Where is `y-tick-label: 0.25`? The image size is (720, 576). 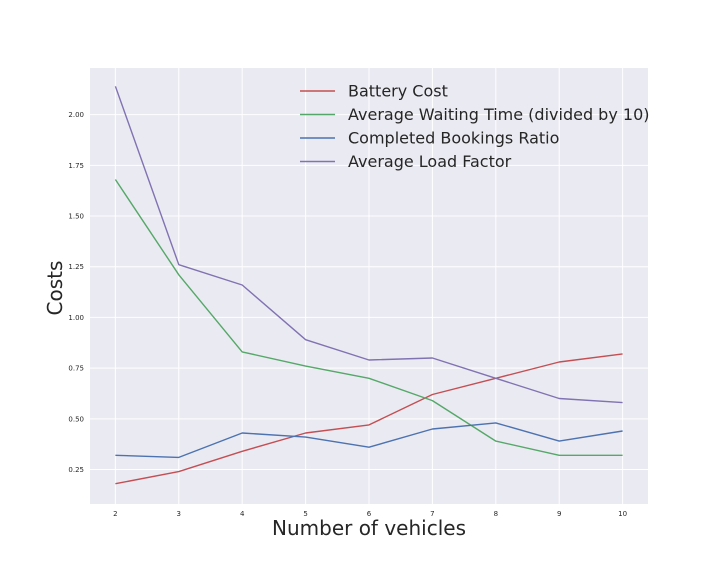
y-tick-label: 0.25 is located at coordinates (76, 470).